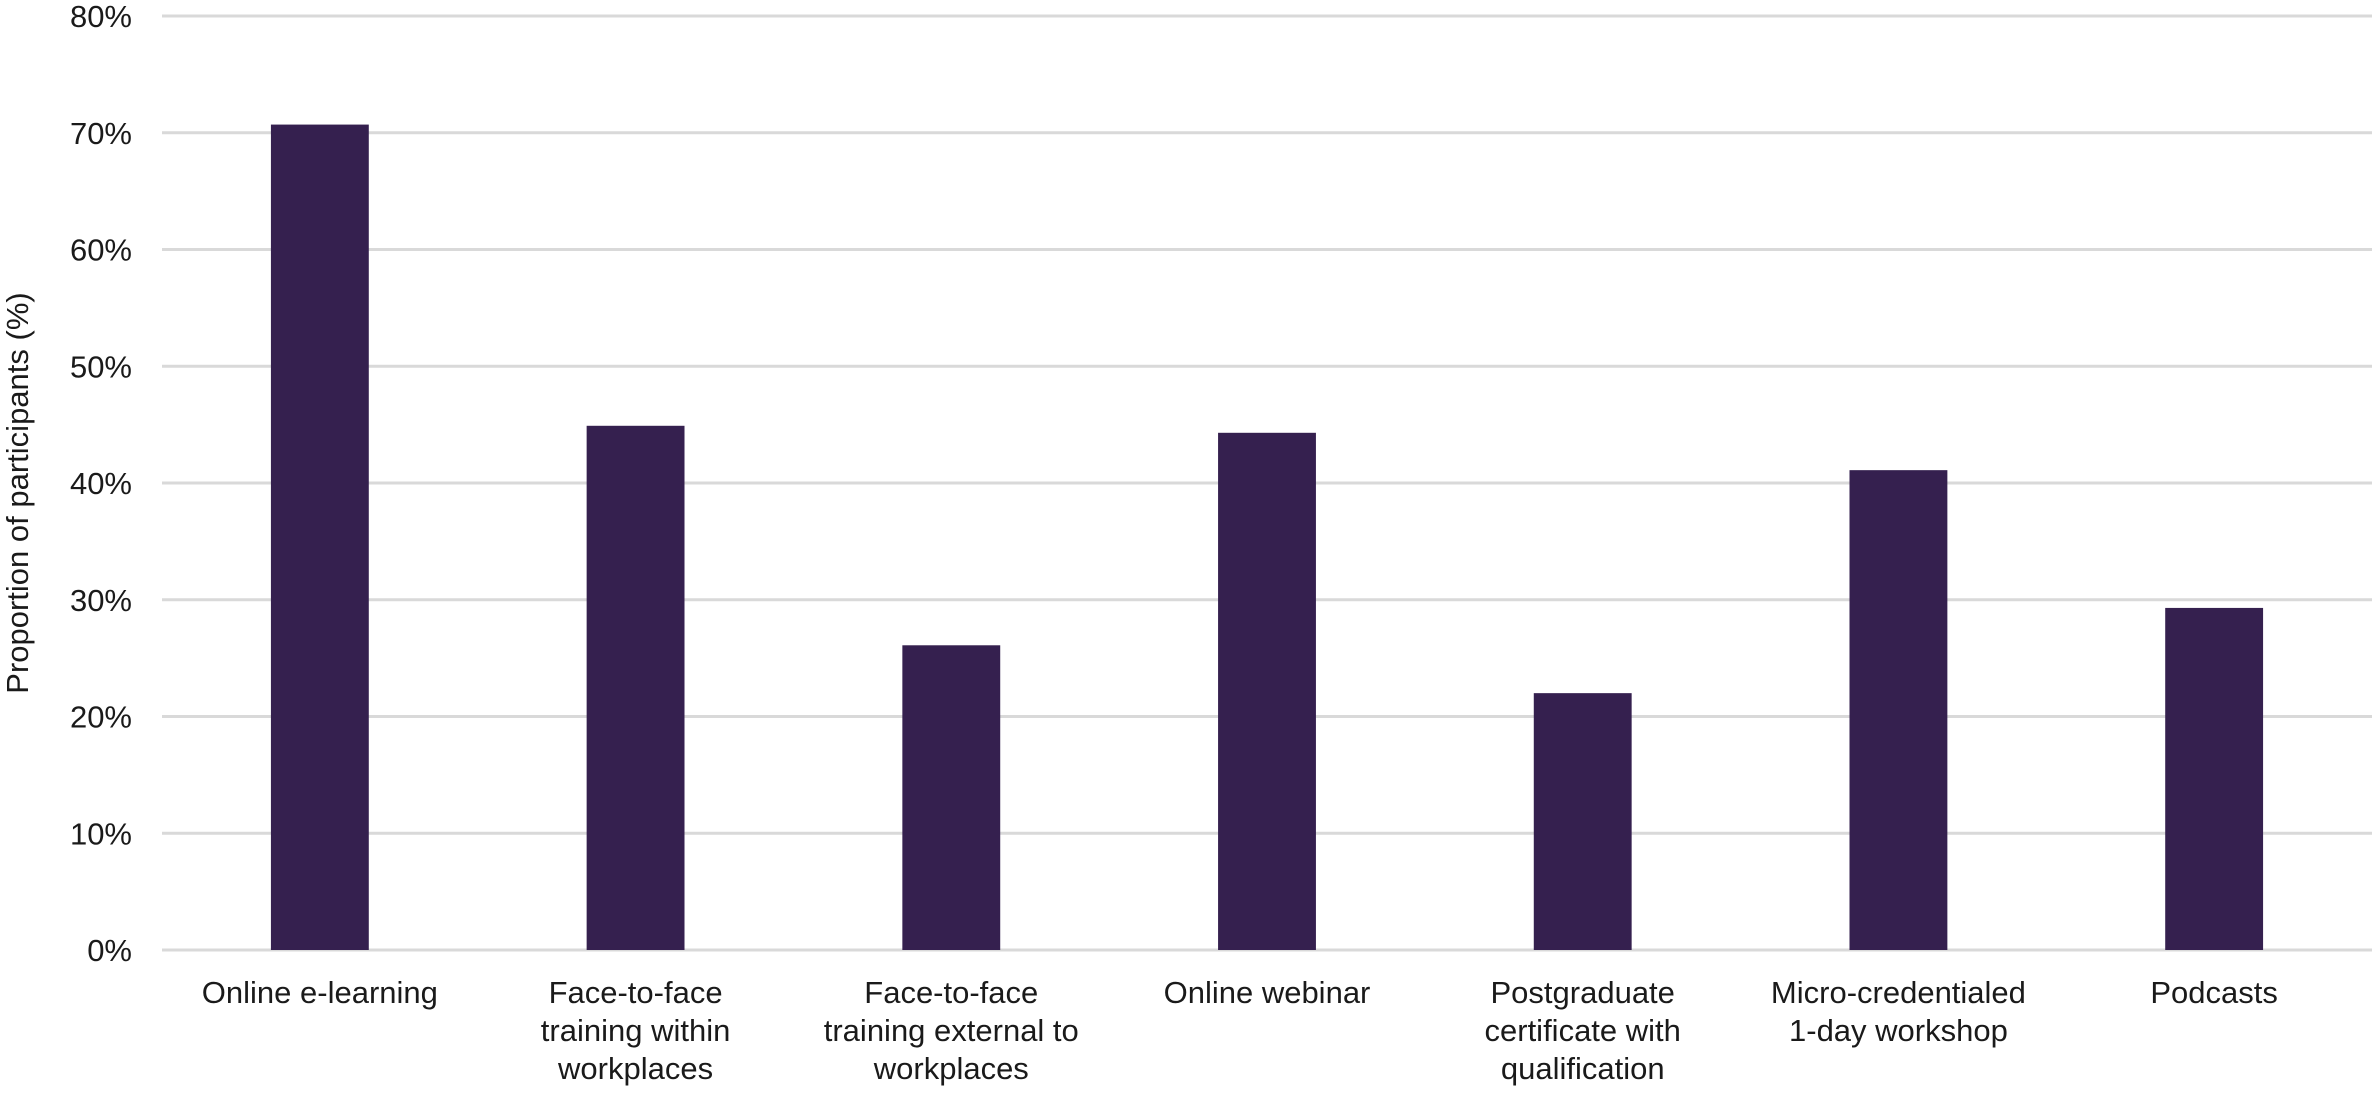  I want to click on y-tick-label: 40%, so click(101, 483).